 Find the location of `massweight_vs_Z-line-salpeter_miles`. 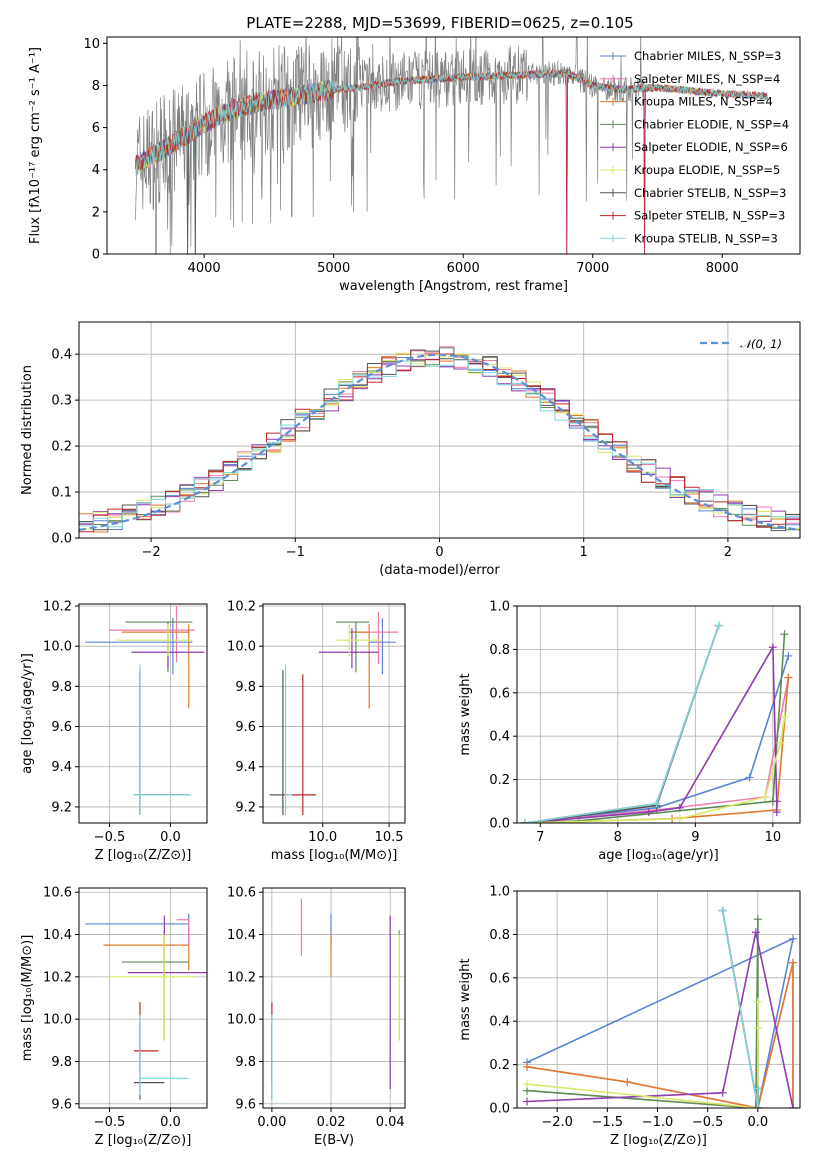

massweight_vs_Z-line-salpeter_miles is located at coordinates (660, 1035).